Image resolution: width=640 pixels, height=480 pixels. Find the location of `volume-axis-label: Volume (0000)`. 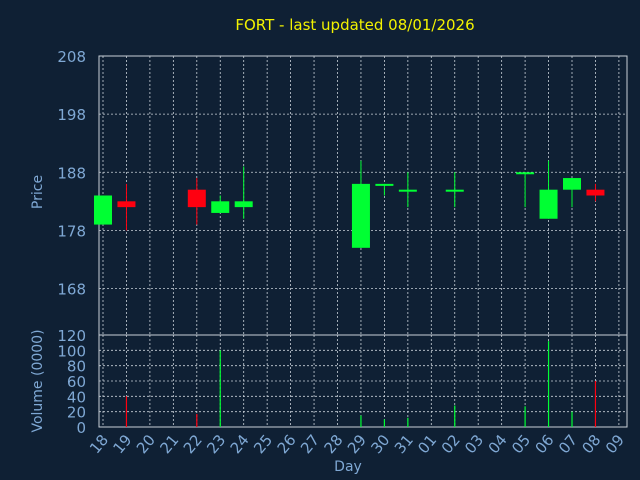

volume-axis-label: Volume (0000) is located at coordinates (38, 380).